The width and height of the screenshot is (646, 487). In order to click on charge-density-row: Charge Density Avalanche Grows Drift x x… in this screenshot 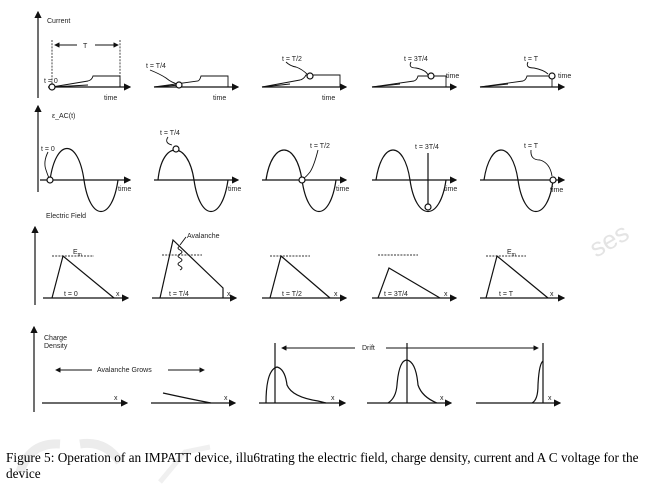, I will do `click(296, 368)`.